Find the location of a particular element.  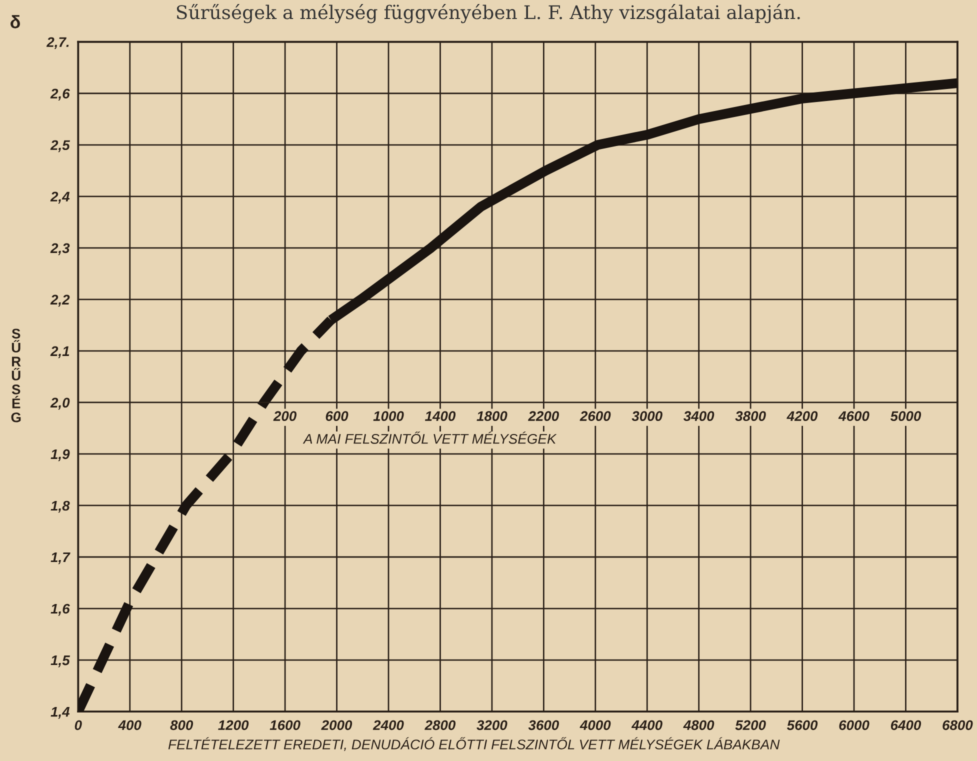

y-tick-label: 1,6 is located at coordinates (60, 610).